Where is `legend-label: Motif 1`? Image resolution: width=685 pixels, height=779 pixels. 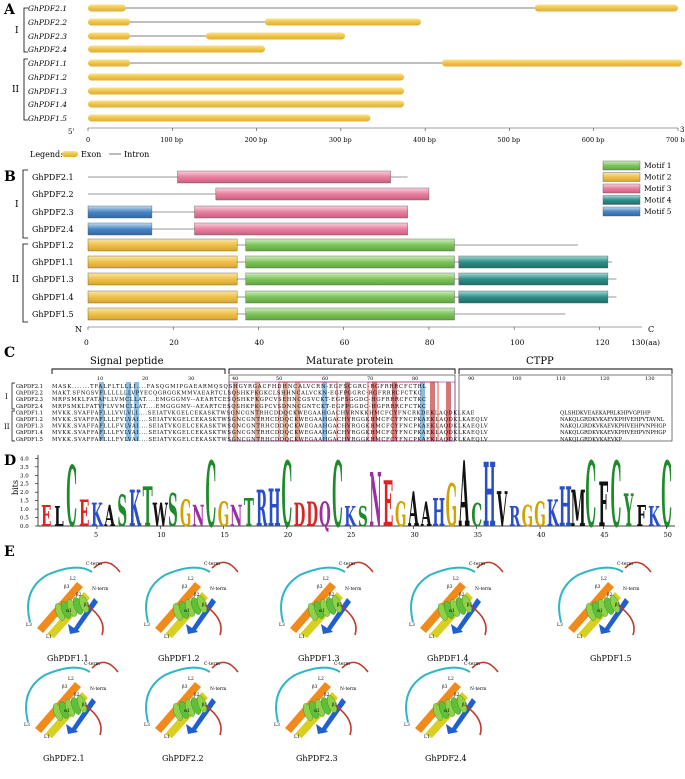 legend-label: Motif 1 is located at coordinates (658, 165).